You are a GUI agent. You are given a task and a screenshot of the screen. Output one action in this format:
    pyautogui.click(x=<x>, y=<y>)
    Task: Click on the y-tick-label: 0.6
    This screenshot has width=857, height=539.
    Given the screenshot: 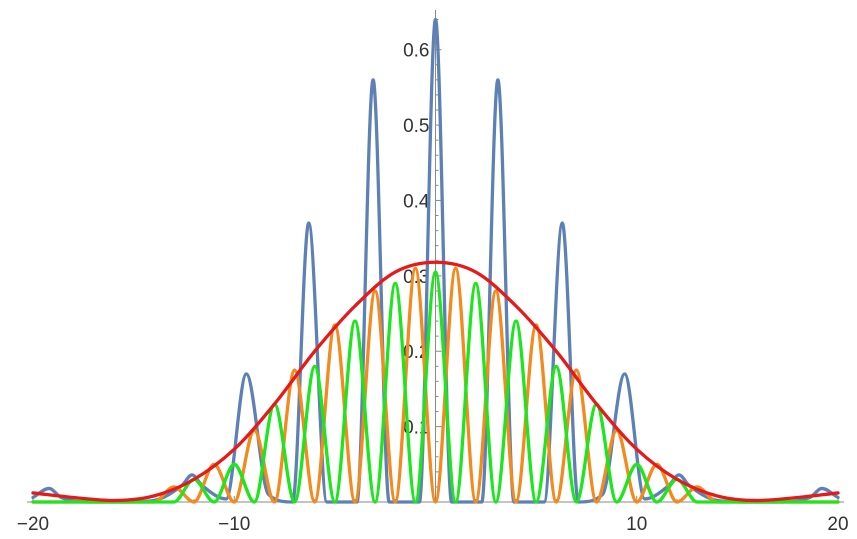 What is the action you would take?
    pyautogui.click(x=416, y=51)
    